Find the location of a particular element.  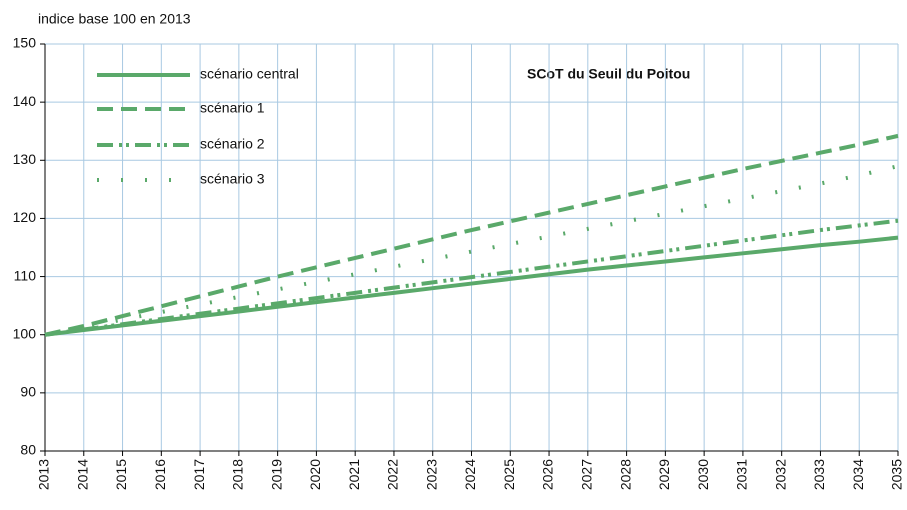

x-tick-label: 2018 is located at coordinates (238, 474).